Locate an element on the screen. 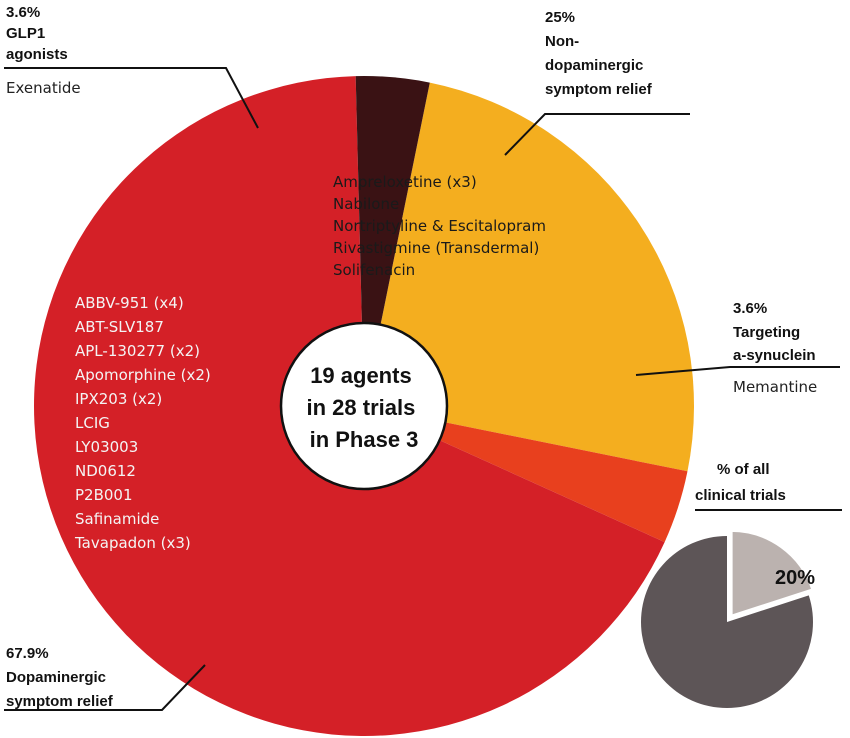  dopaminergic-percent: 67.9% is located at coordinates (27, 653).